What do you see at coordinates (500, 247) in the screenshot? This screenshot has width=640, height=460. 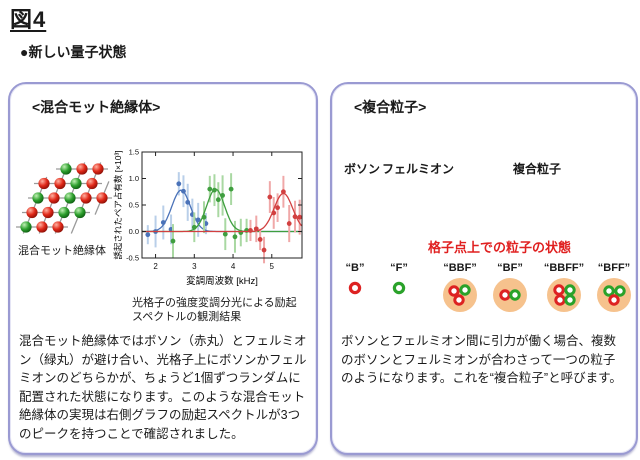 I see `lattice-state-caption: 格子点上での粒子の状態` at bounding box center [500, 247].